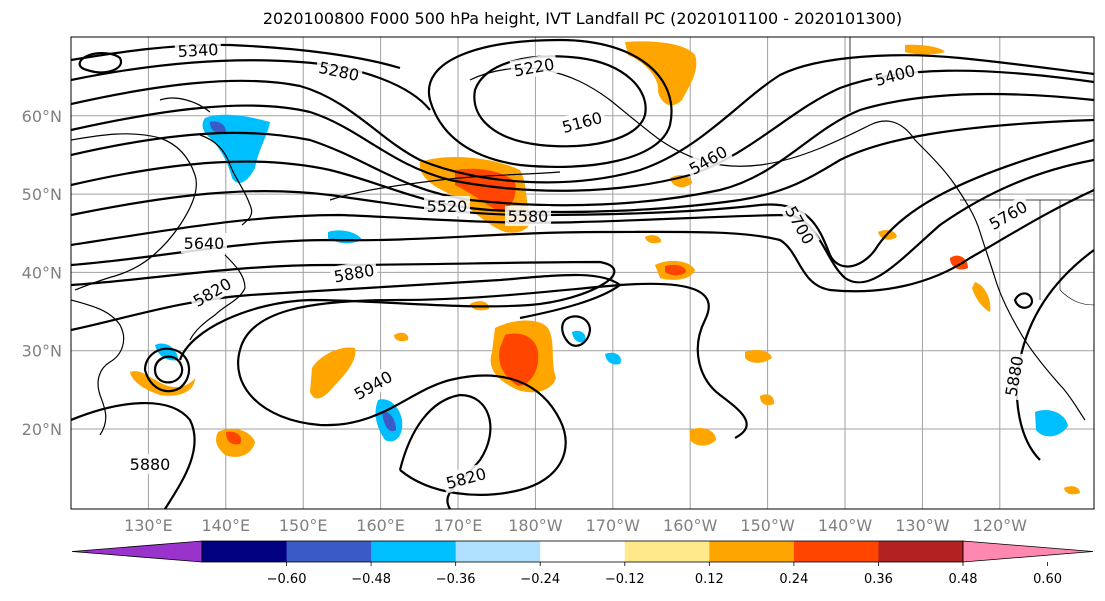 The image size is (1105, 601). Describe the element at coordinates (963, 579) in the screenshot. I see `colorbar-tick-label: 0.48` at that location.